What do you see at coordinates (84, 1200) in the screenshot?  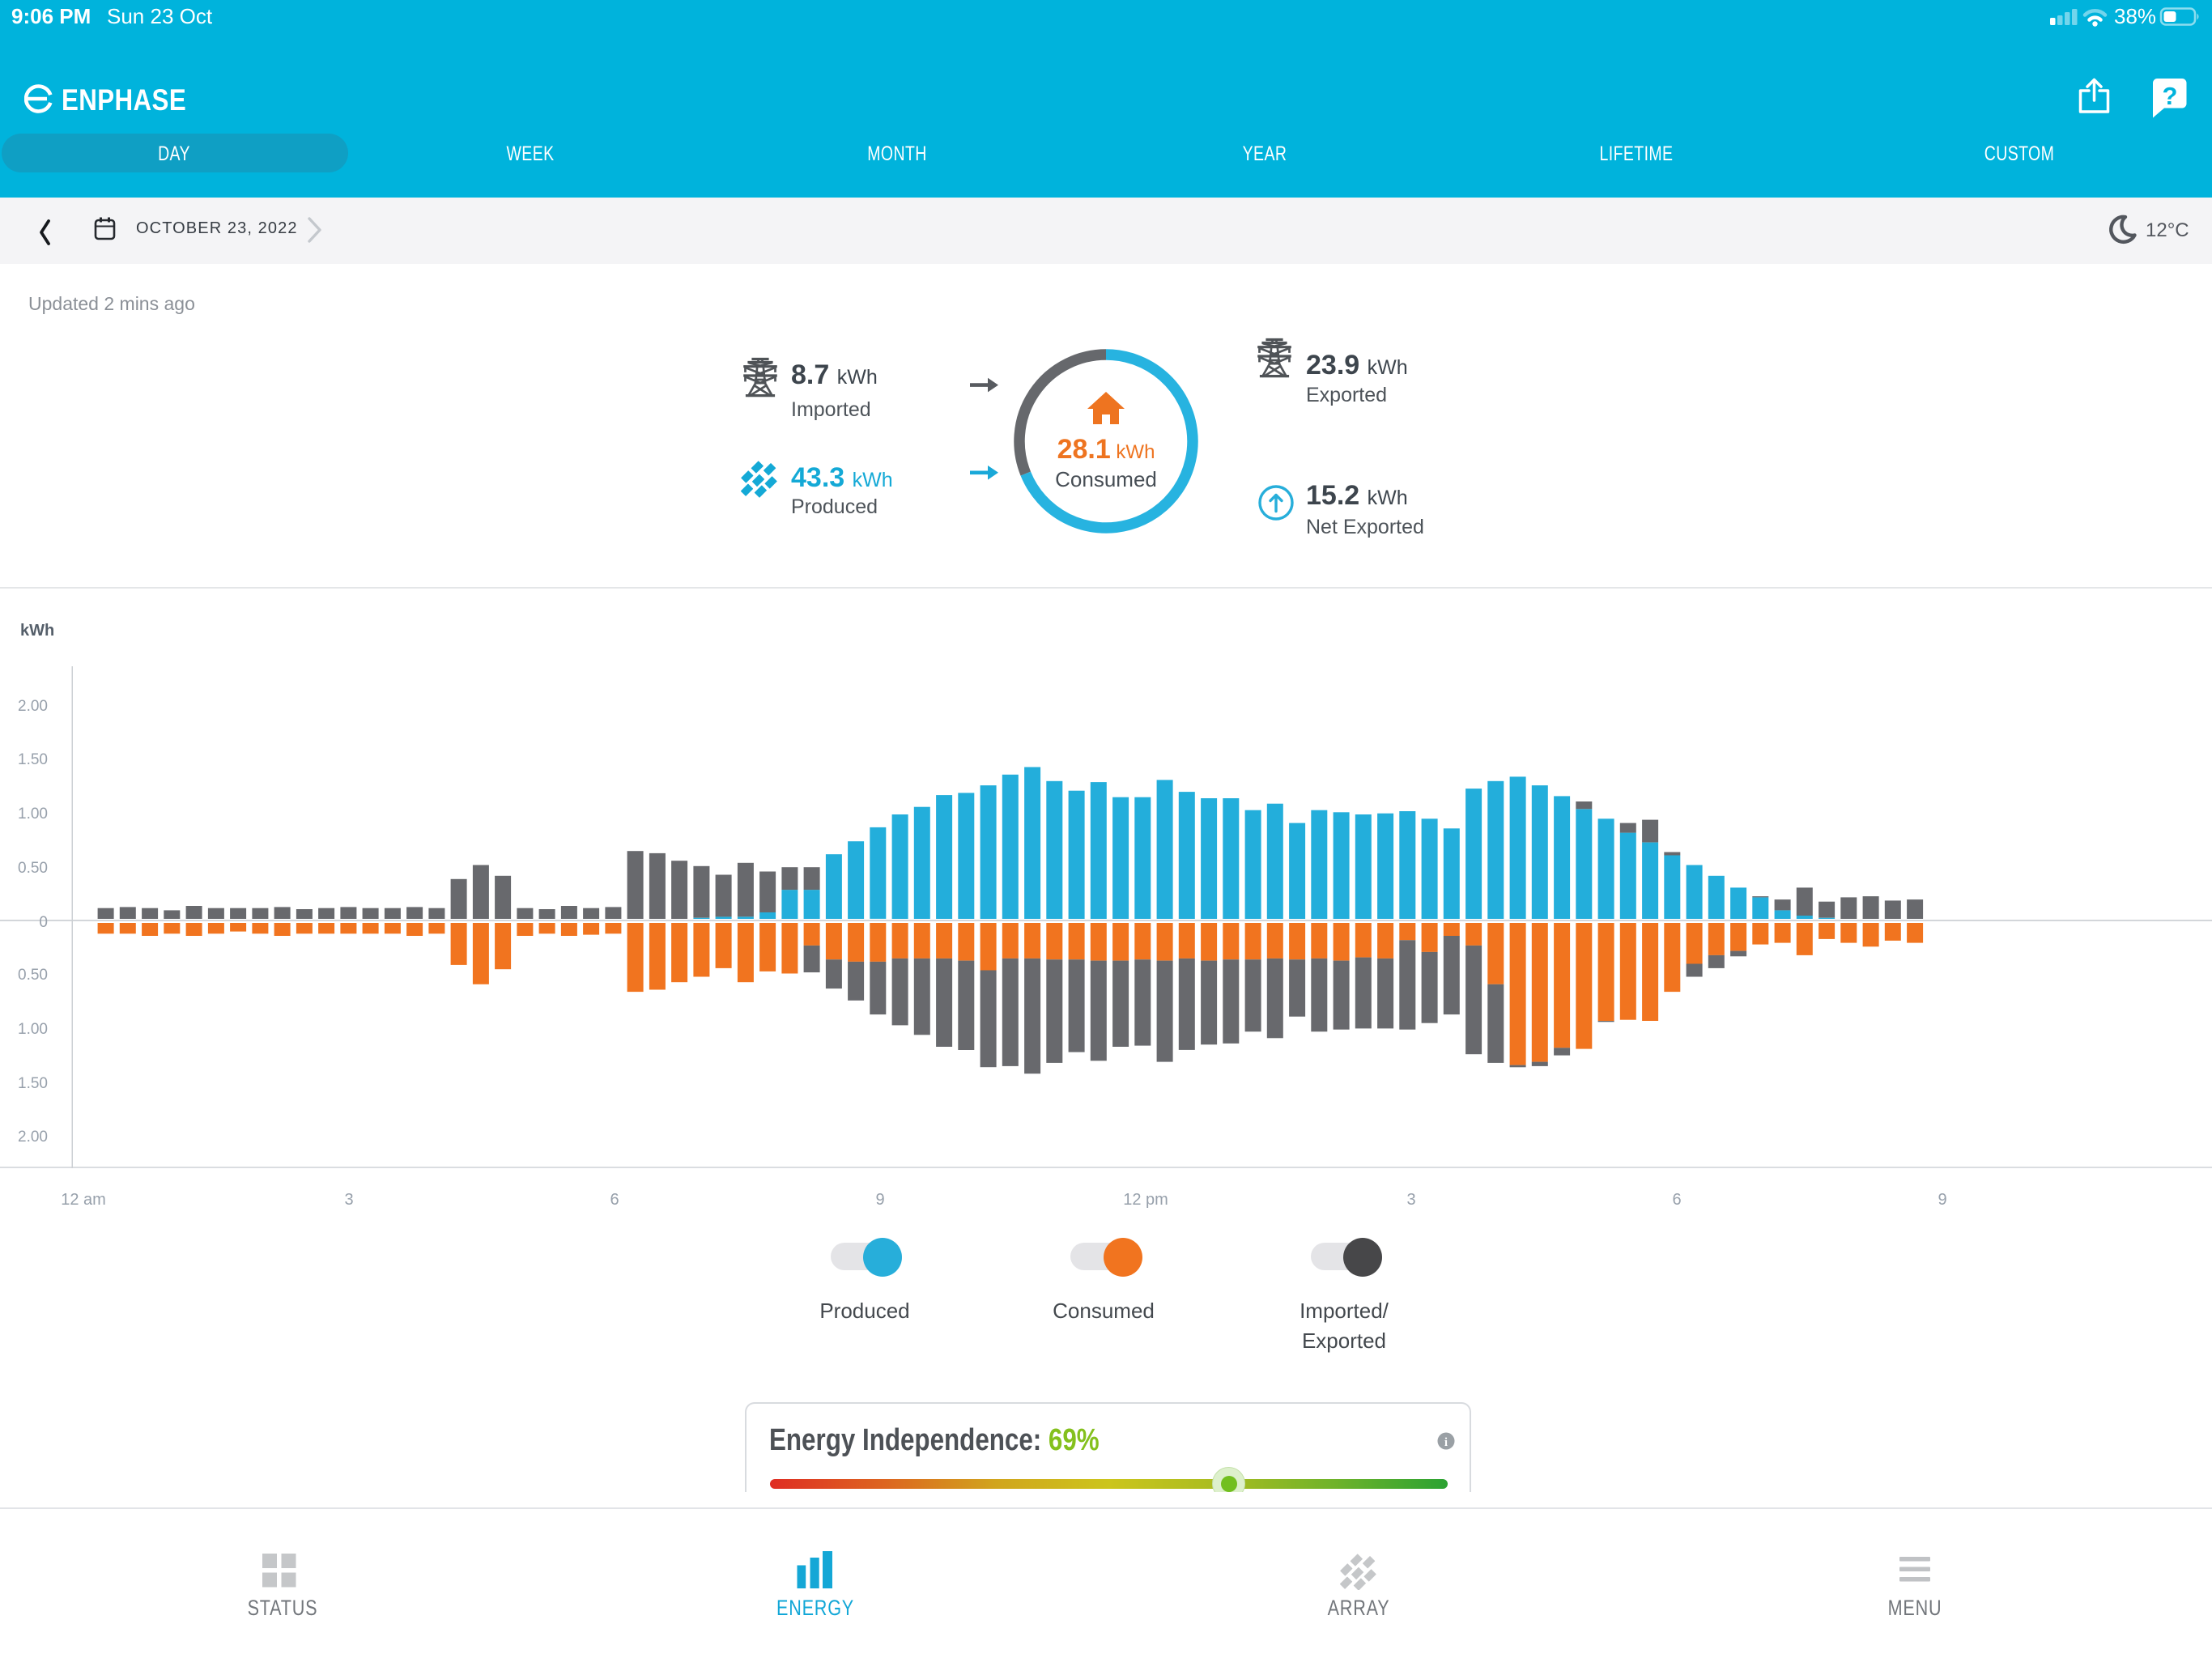 I see `svg-text: 12 am` at bounding box center [84, 1200].